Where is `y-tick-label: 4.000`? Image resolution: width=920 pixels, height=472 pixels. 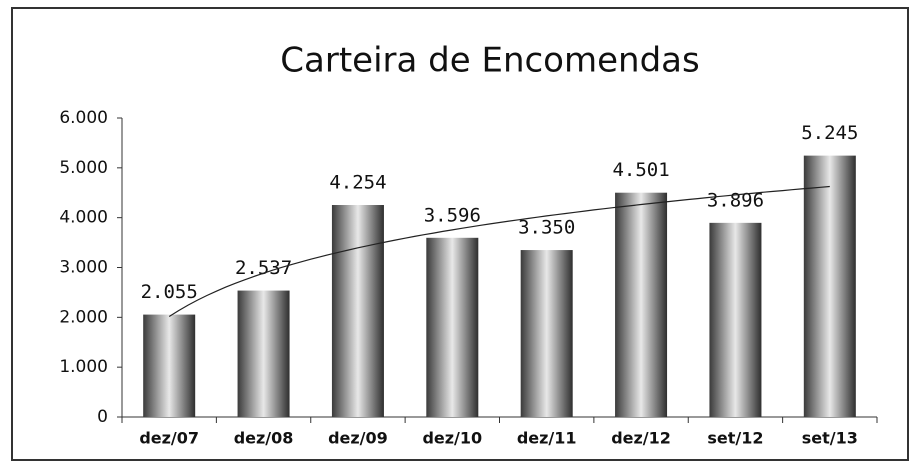
y-tick-label: 4.000 is located at coordinates (83, 218).